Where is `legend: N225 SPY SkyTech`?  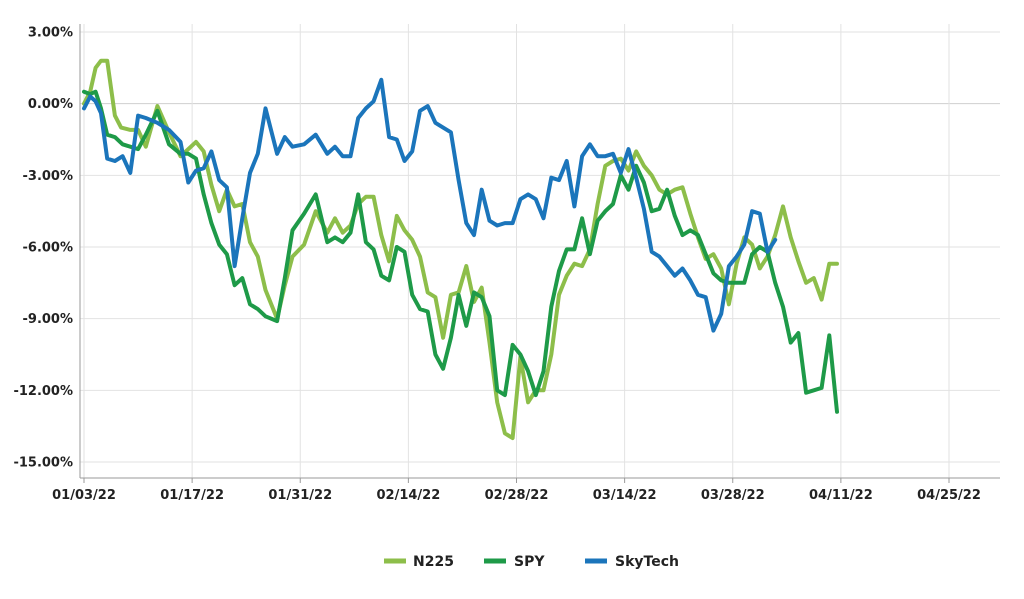
legend: N225 SPY SkyTech is located at coordinates (531, 562).